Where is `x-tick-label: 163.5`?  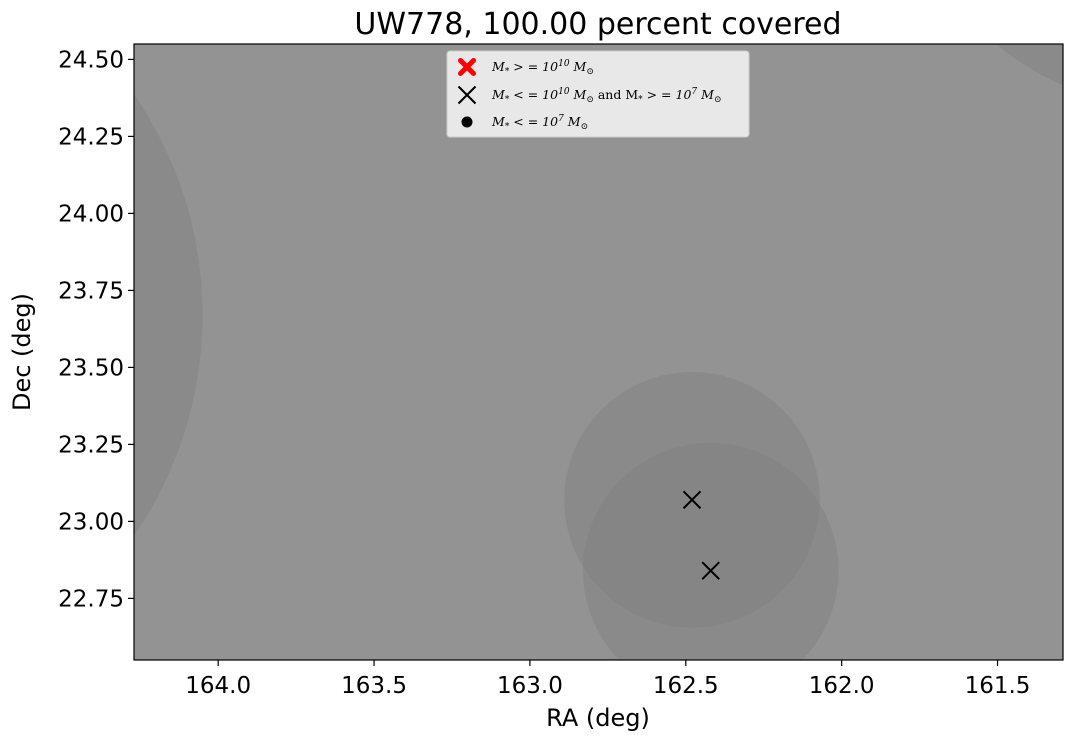
x-tick-label: 163.5 is located at coordinates (374, 686).